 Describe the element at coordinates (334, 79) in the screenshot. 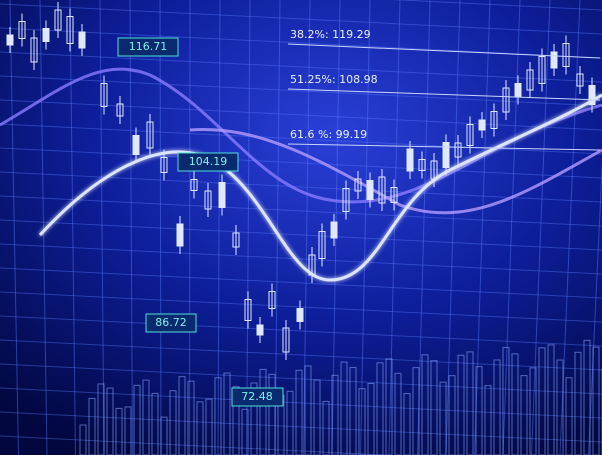

I see `fib-label: 51.25%: 108.98` at that location.